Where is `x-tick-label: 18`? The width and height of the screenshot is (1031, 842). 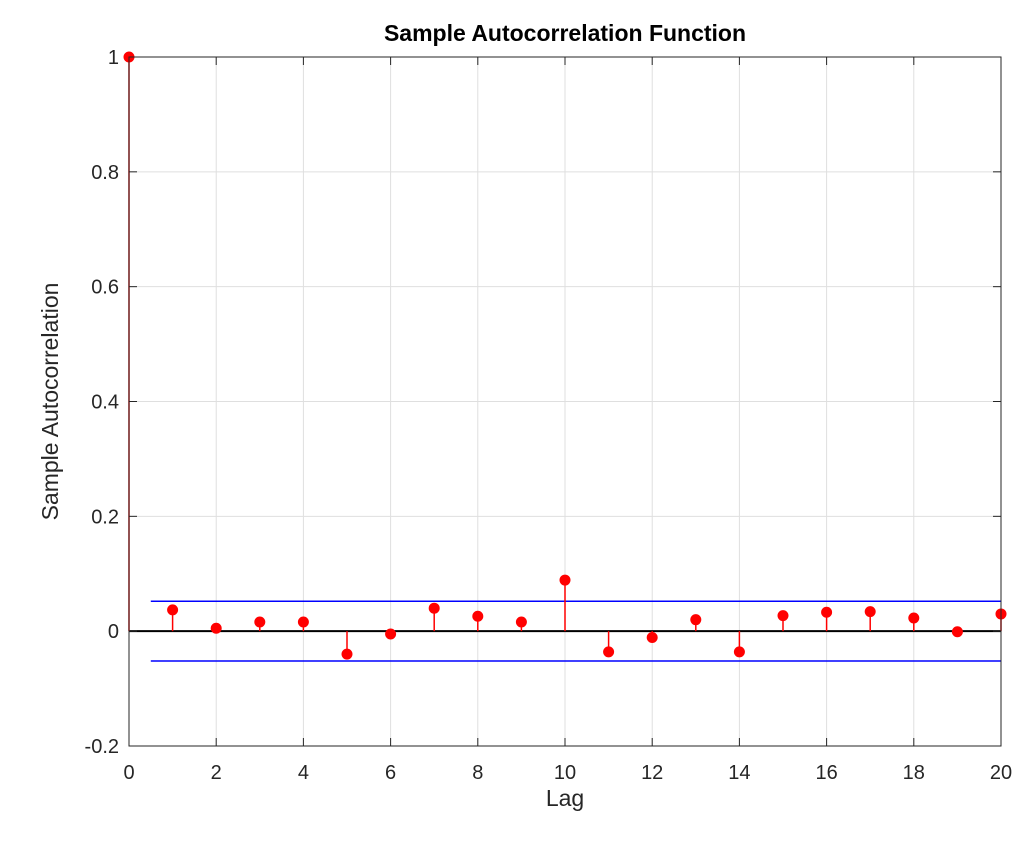
x-tick-label: 18 is located at coordinates (914, 773).